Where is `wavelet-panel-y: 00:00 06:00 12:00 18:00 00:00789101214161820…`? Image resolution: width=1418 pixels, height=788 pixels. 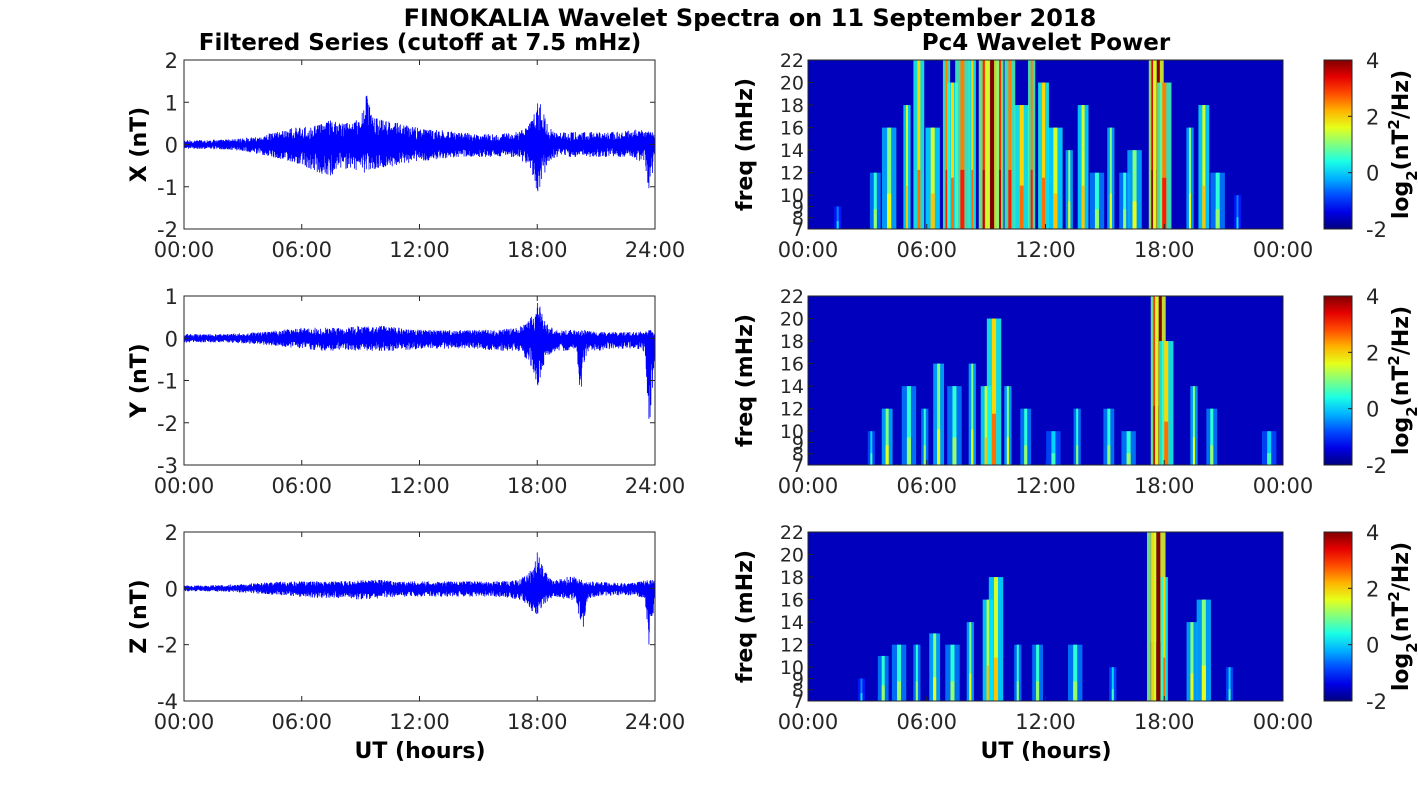
wavelet-panel-y: 00:00 06:00 12:00 18:00 00:00789101214161820… is located at coordinates (1075, 391).